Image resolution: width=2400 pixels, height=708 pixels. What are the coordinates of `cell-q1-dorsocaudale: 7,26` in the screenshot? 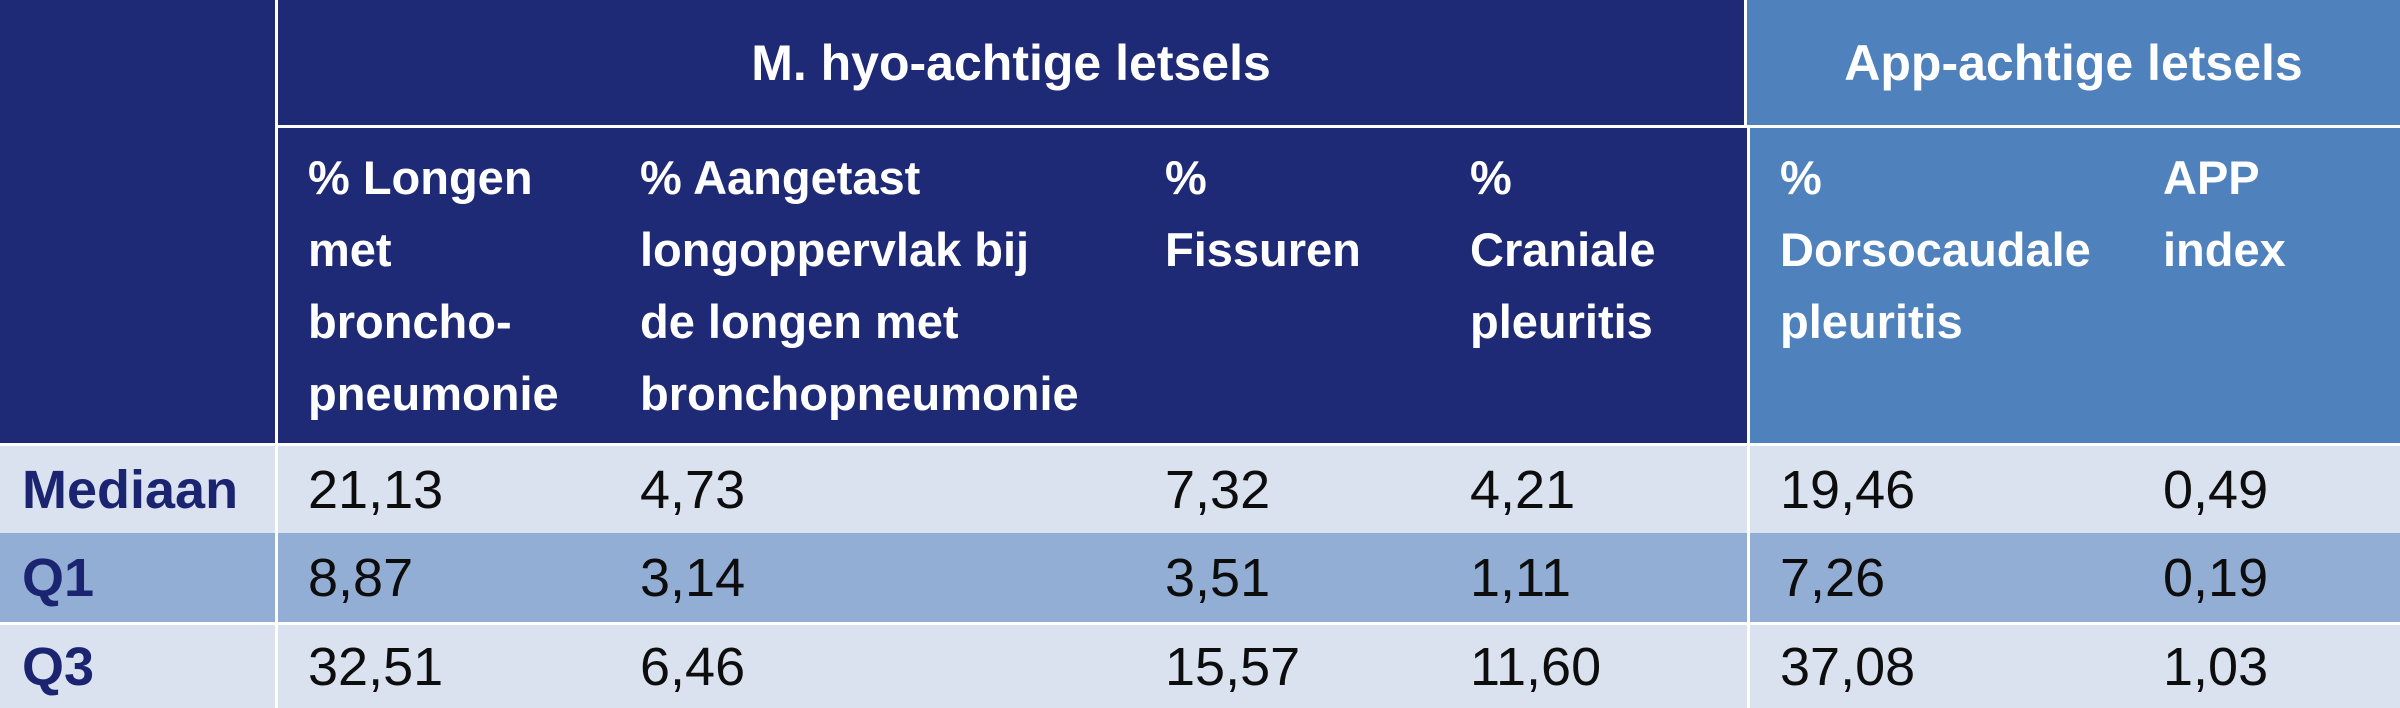 It's located at (1940, 577).